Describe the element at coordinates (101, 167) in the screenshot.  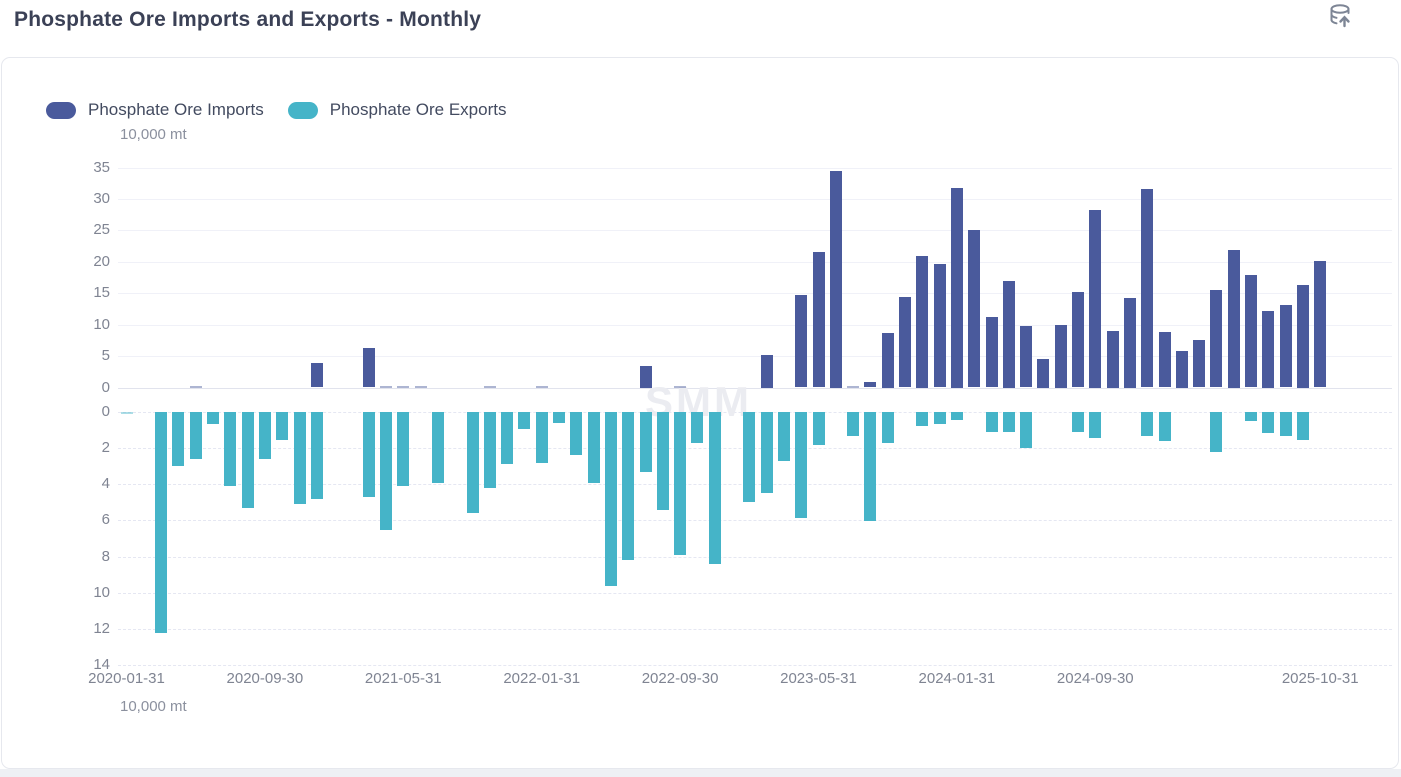
I see `y-tick-top-35: 35` at that location.